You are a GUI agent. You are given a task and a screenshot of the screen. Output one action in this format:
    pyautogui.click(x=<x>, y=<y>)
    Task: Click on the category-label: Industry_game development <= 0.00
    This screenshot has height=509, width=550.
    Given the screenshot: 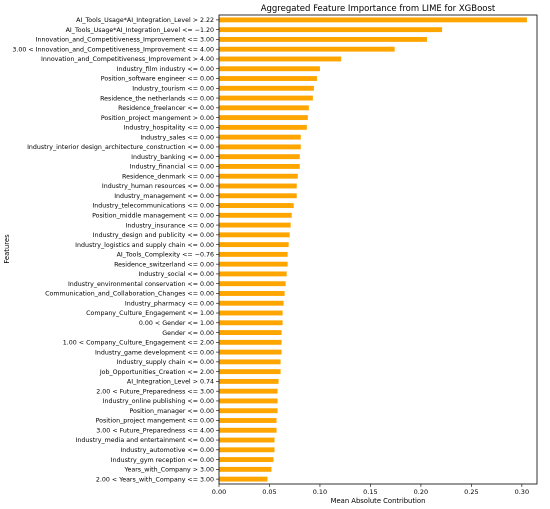 What is the action you would take?
    pyautogui.click(x=154, y=352)
    